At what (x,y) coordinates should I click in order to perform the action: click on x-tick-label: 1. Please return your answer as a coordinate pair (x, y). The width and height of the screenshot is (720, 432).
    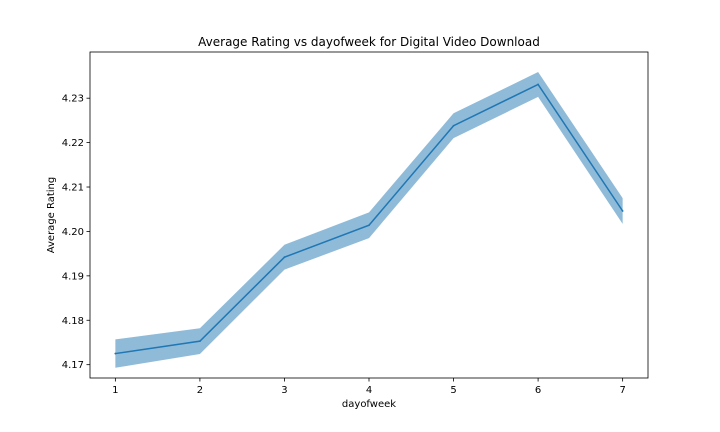
    Looking at the image, I should click on (115, 390).